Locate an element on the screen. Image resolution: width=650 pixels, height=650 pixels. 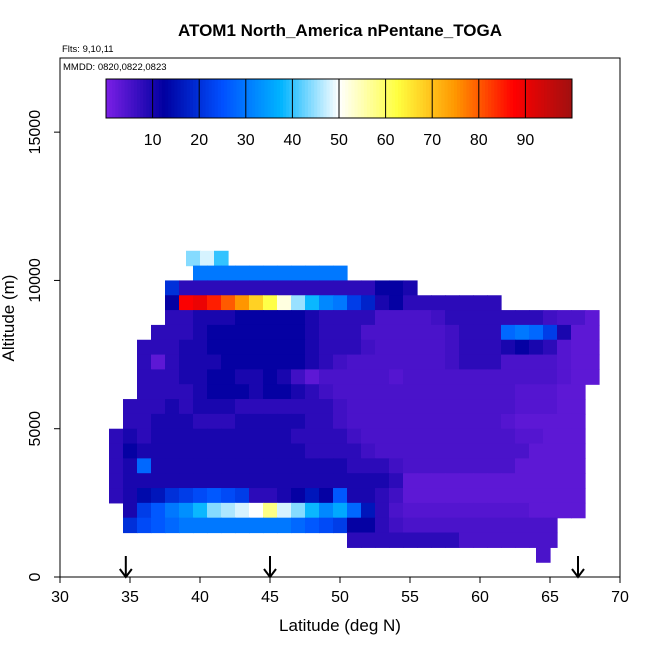
y-tick-label: 15000 is located at coordinates (35, 132).